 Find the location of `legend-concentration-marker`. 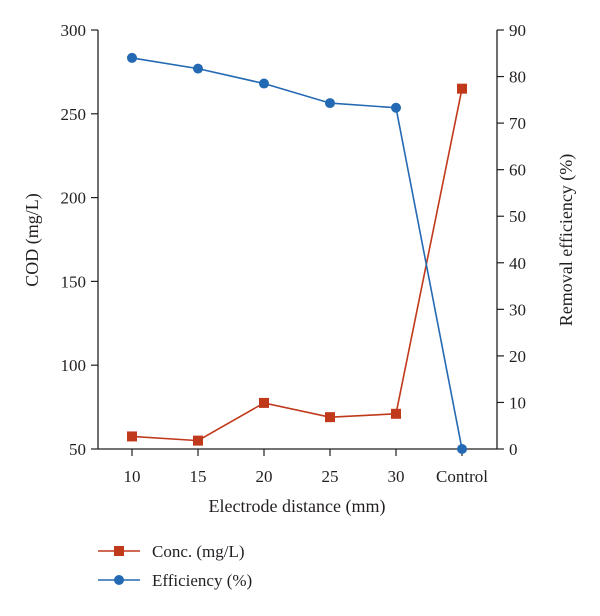

legend-concentration-marker is located at coordinates (119, 551).